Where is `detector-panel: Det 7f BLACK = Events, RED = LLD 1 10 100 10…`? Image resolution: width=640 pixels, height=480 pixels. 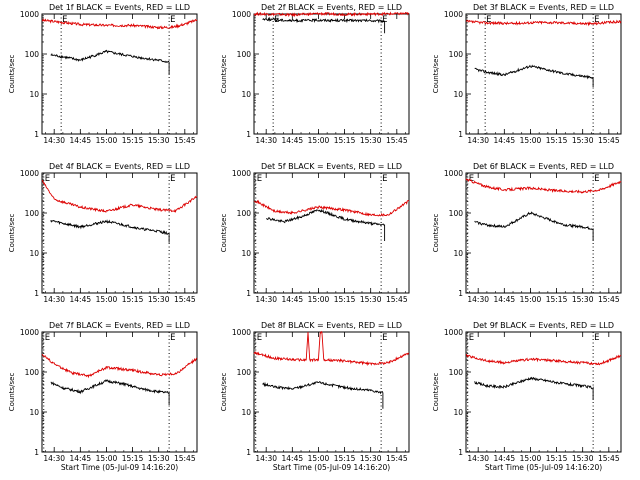
detector-panel: Det 7f BLACK = Events, RED = LLD 1 10 100 10… is located at coordinates (103, 396).